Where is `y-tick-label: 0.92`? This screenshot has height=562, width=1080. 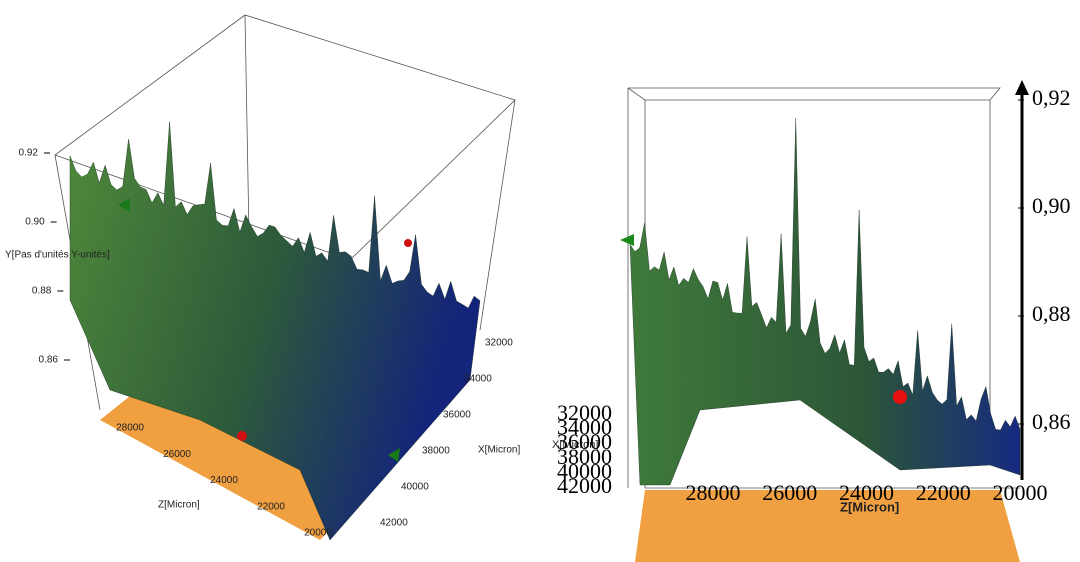 y-tick-label: 0.92 is located at coordinates (29, 153).